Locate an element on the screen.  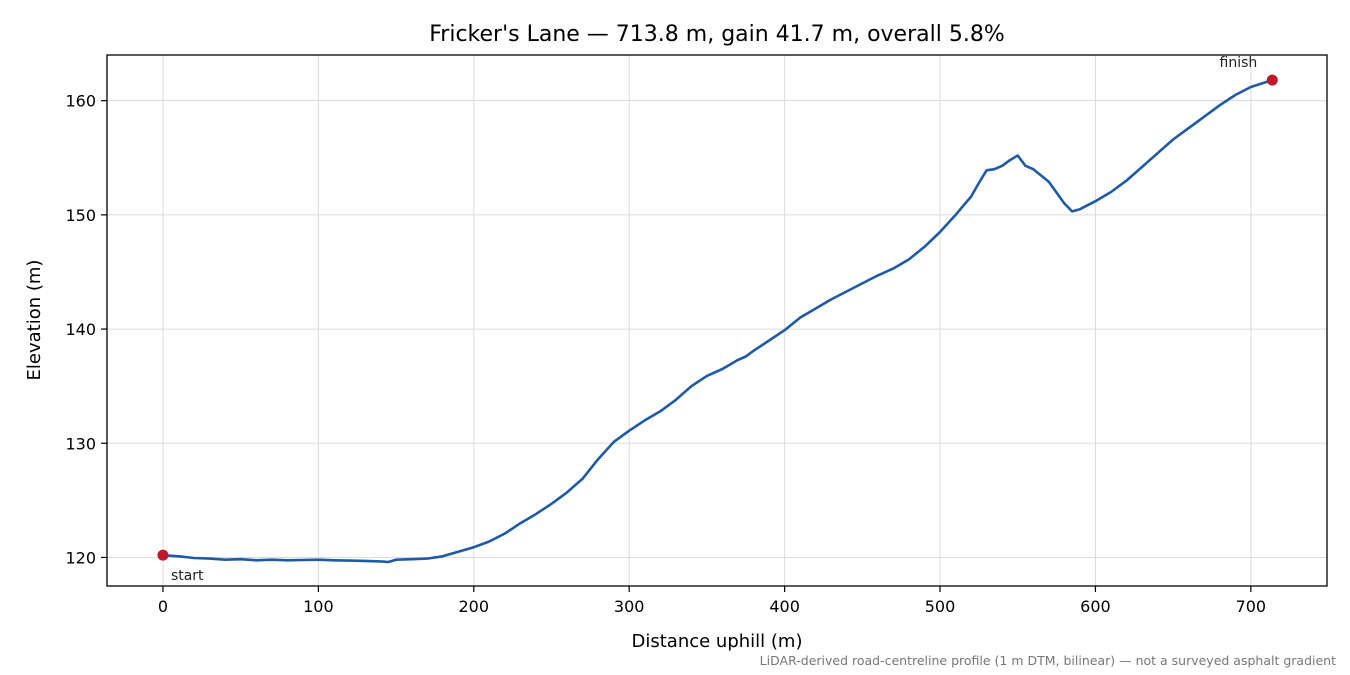
y-tick-label: 120 is located at coordinates (80, 557).